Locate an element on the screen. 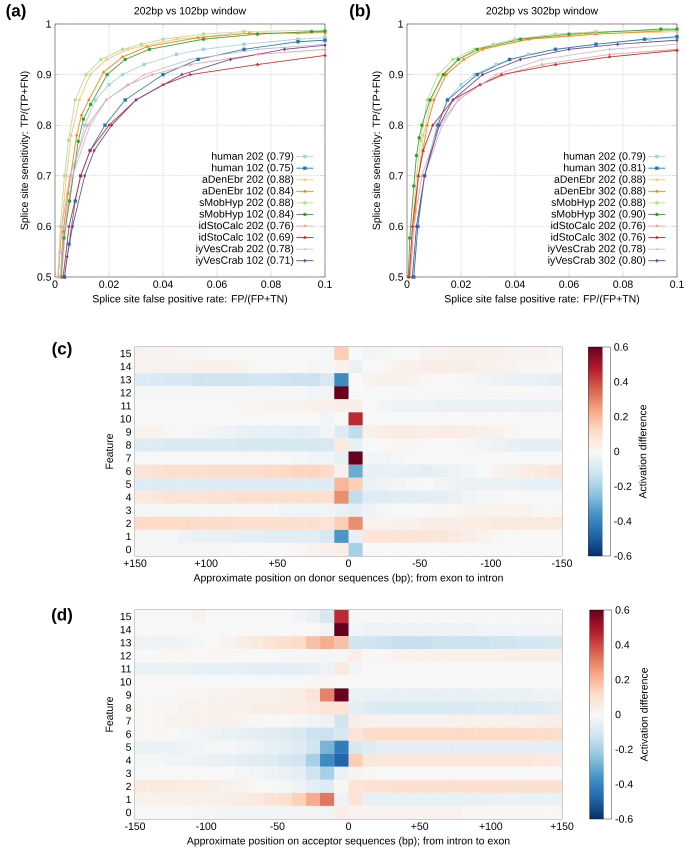 The height and width of the screenshot is (859, 686). legend-label: aDenEbr 202 (0.88) is located at coordinates (248, 180).